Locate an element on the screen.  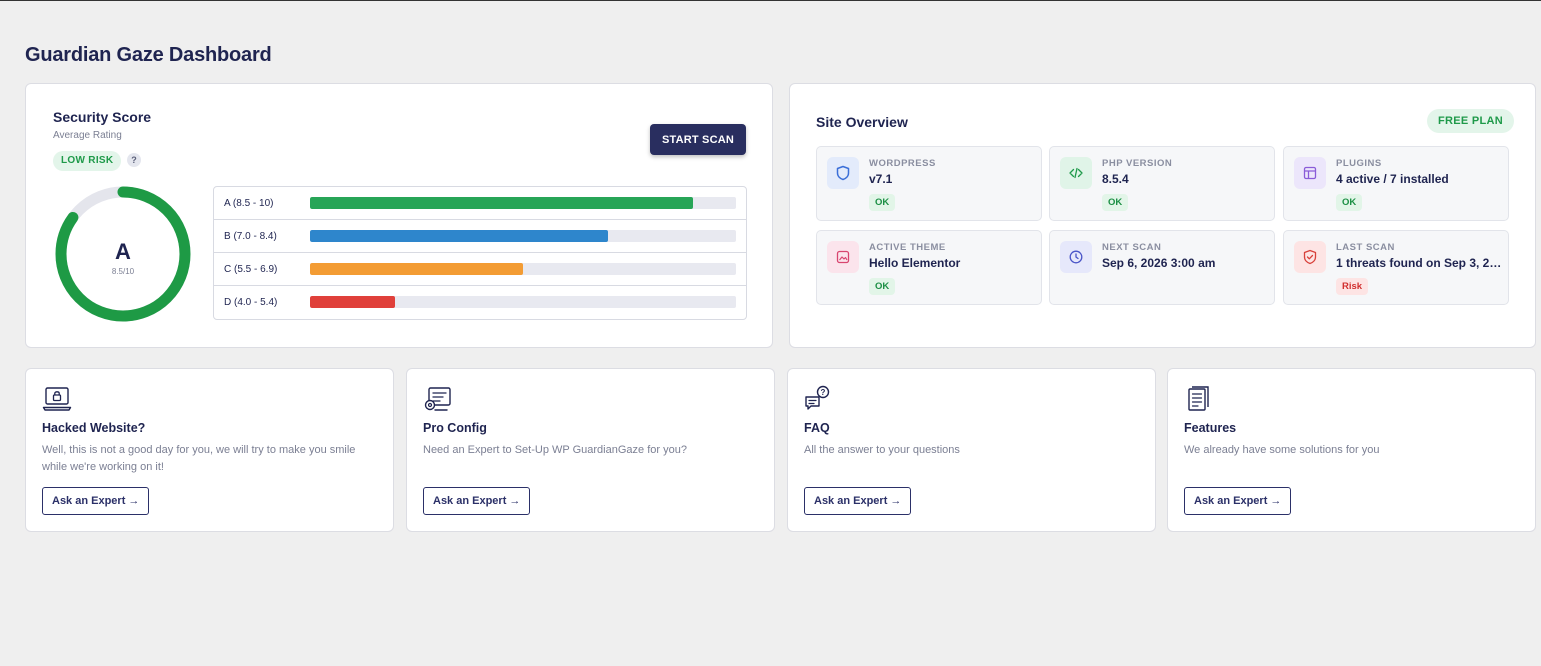
site-overview-title: Site Overview is located at coordinates (862, 122).